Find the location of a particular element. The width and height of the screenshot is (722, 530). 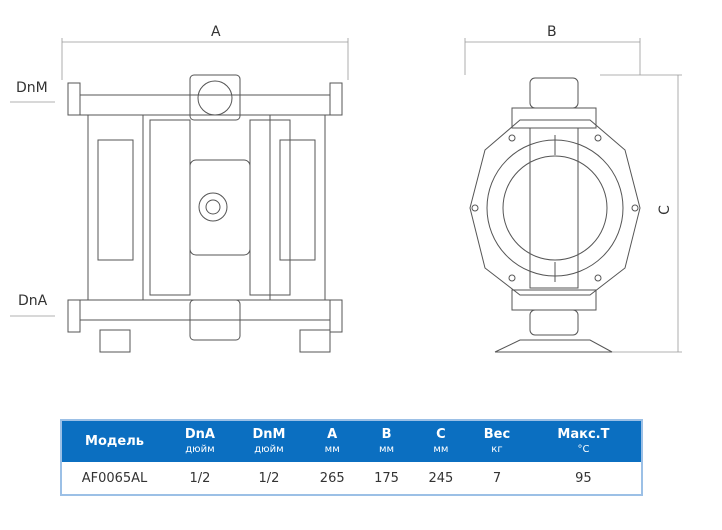

header-weight: Вес кг is located at coordinates (497, 441).